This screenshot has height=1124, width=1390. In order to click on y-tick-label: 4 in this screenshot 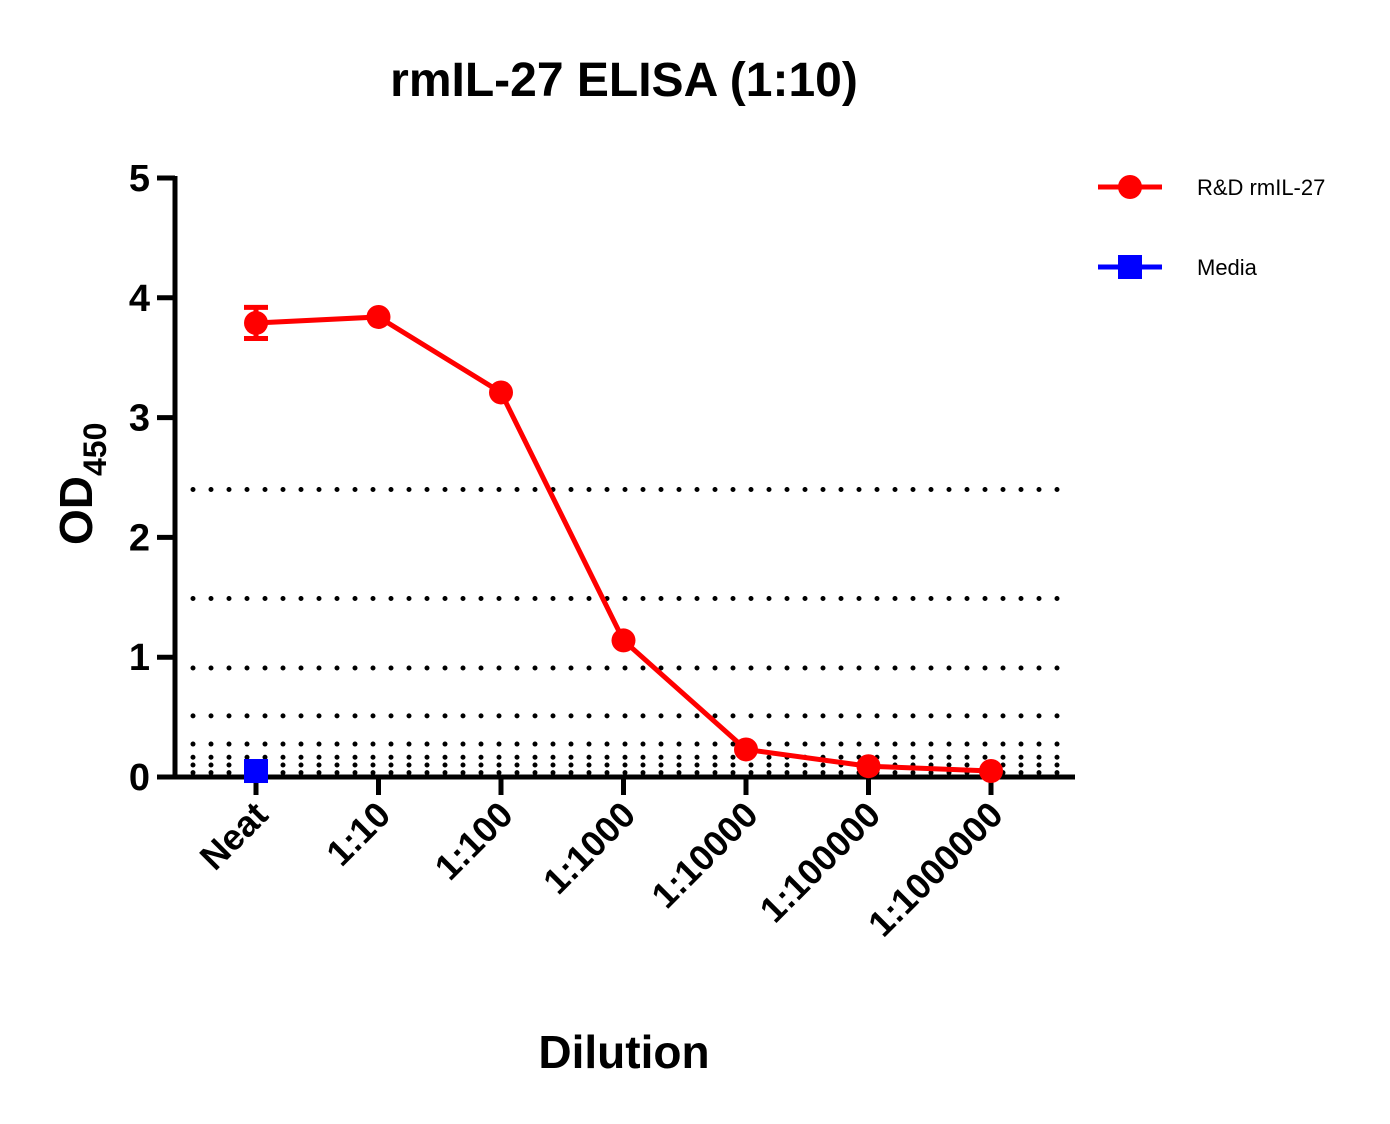, I will do `click(139, 299)`.